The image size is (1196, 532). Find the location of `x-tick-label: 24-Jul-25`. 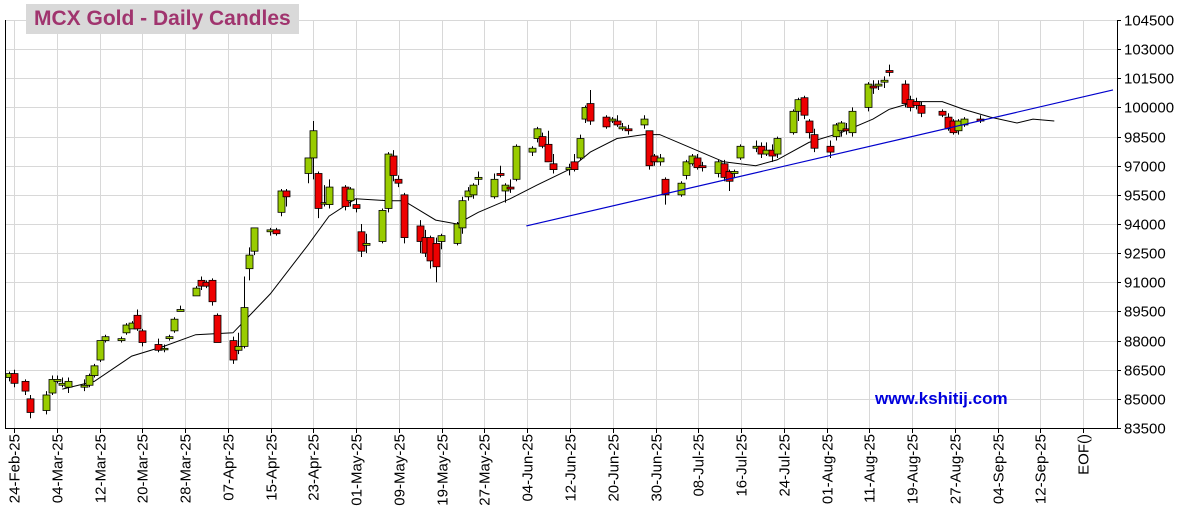

x-tick-label: 24-Jul-25 is located at coordinates (785, 465).